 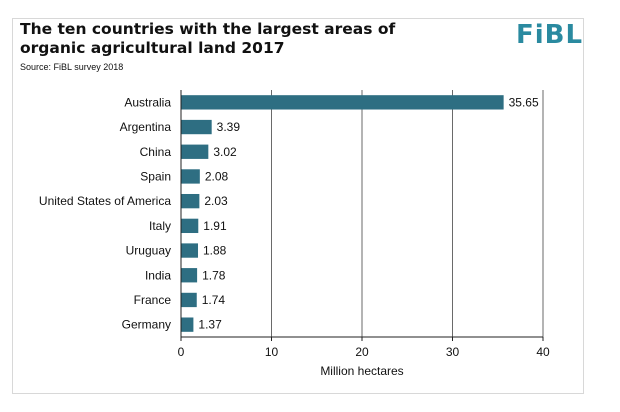 I want to click on category-label-3: Spain, so click(x=155, y=176).